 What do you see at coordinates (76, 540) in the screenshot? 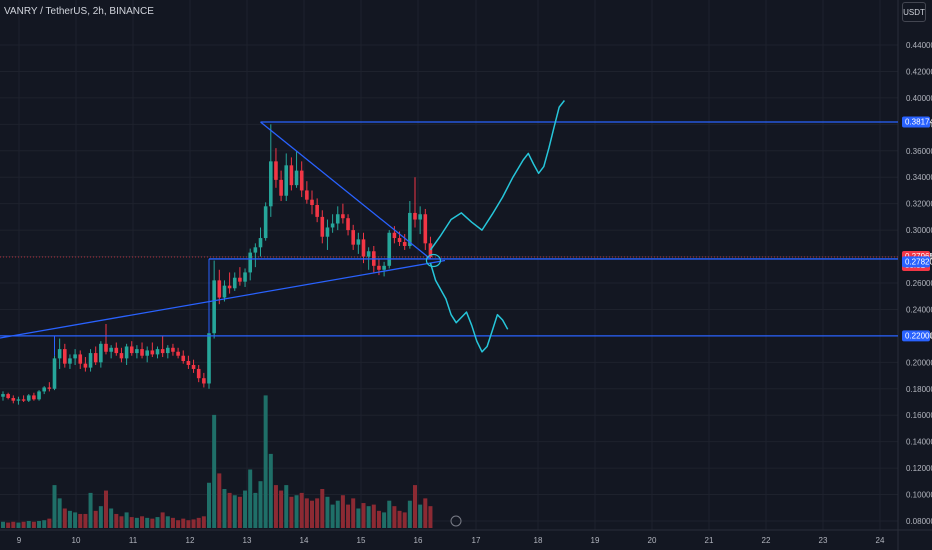
I see `x-tick-label: 10` at bounding box center [76, 540].